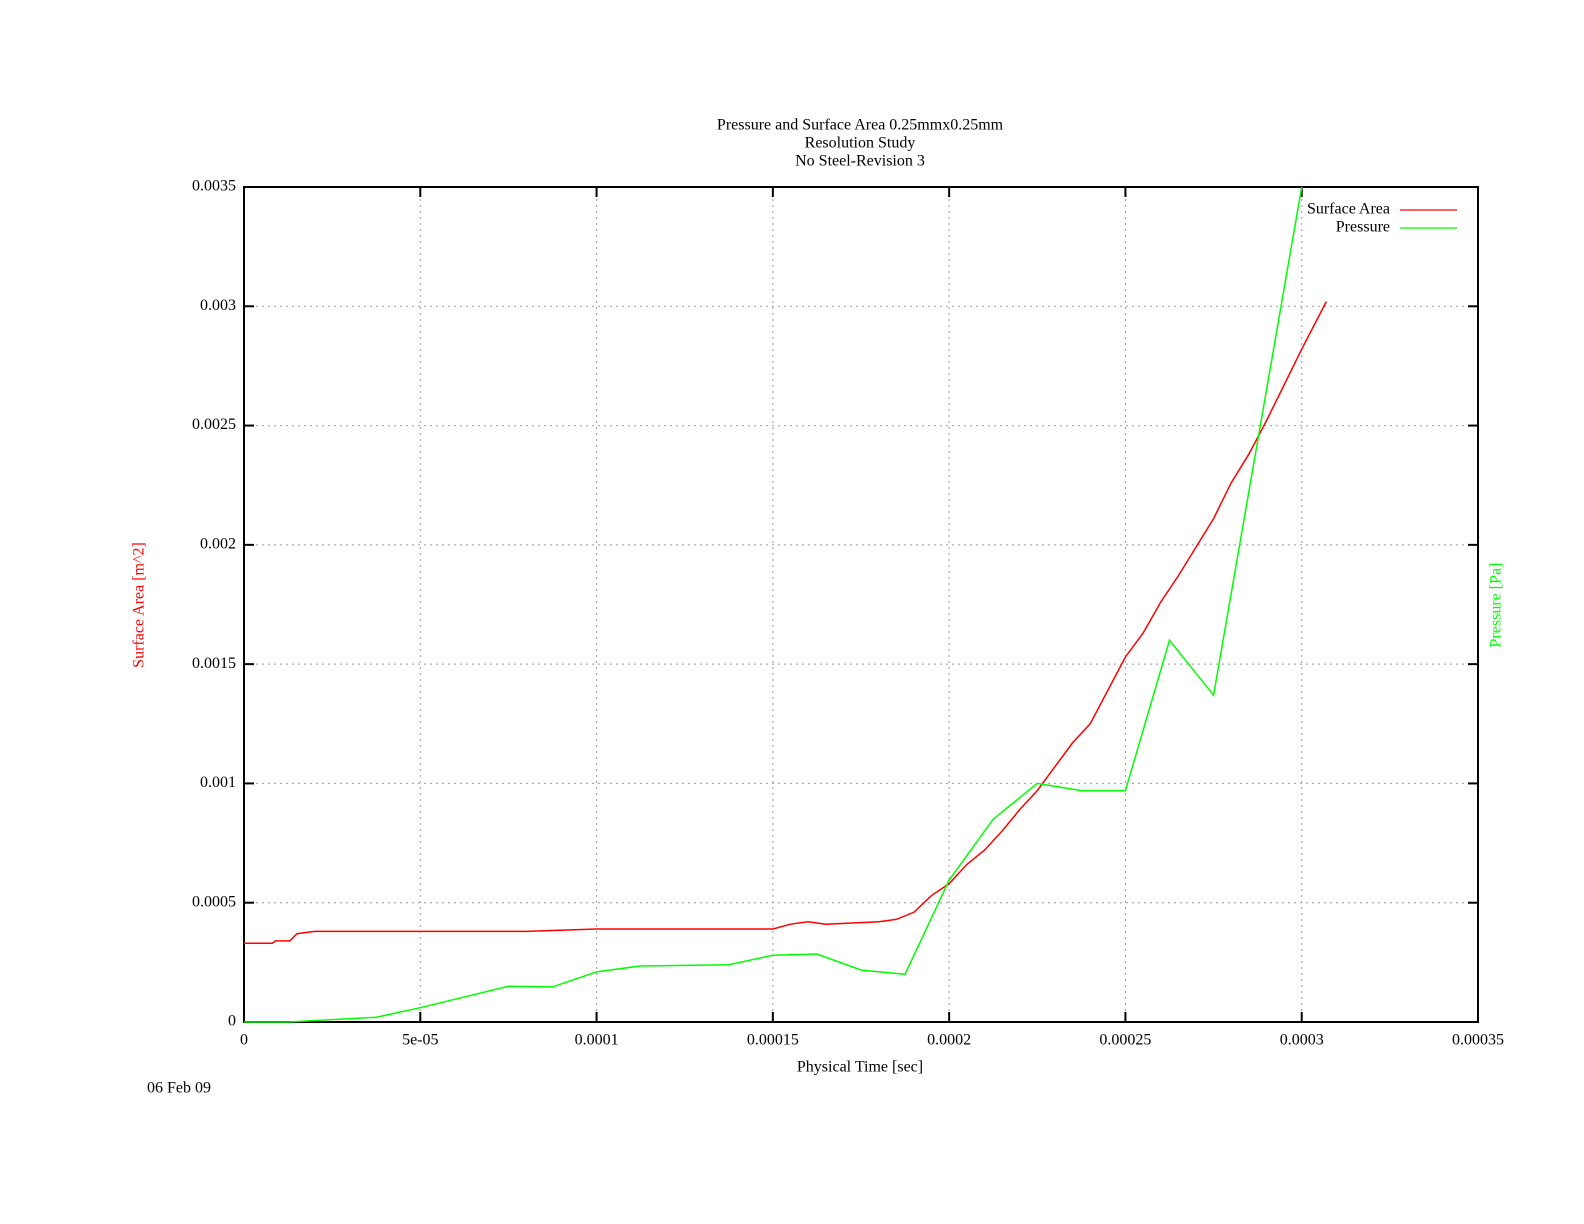 This screenshot has height=1224, width=1584. I want to click on y-tick-label: 0.003, so click(218, 305).